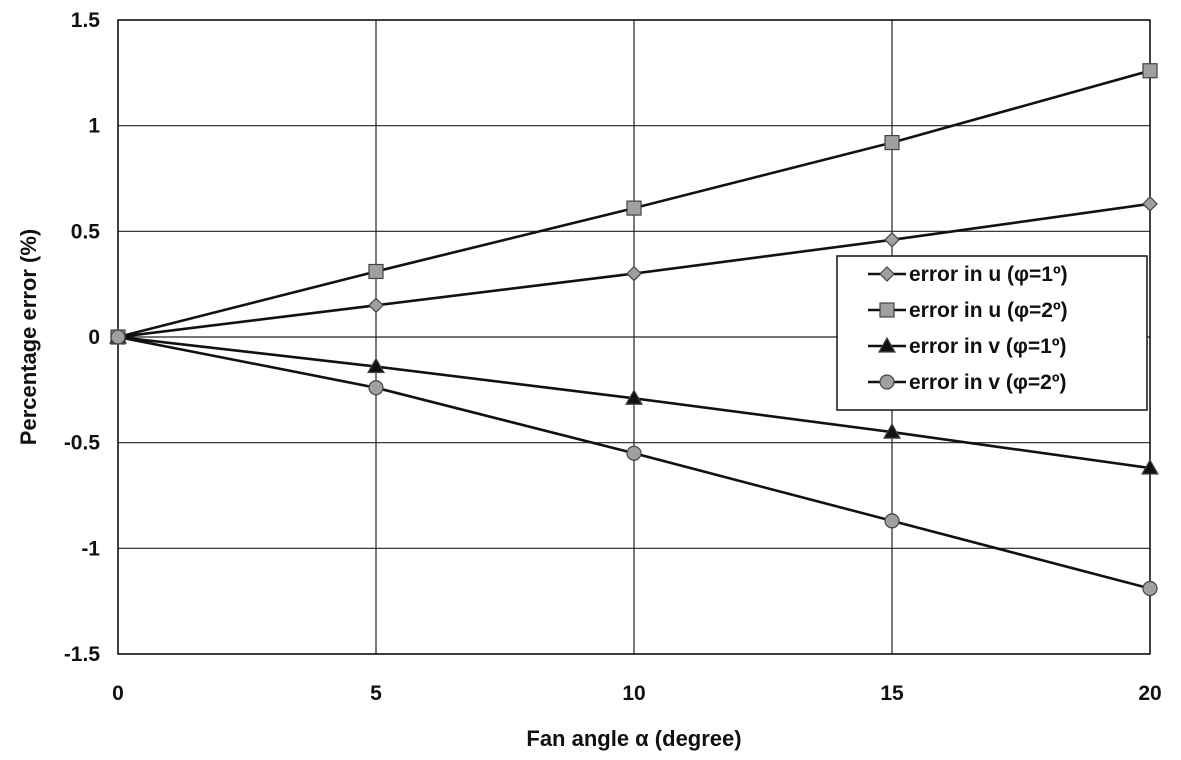 The image size is (1181, 760). I want to click on x-axis-title: Fan angle α (degree), so click(633, 738).